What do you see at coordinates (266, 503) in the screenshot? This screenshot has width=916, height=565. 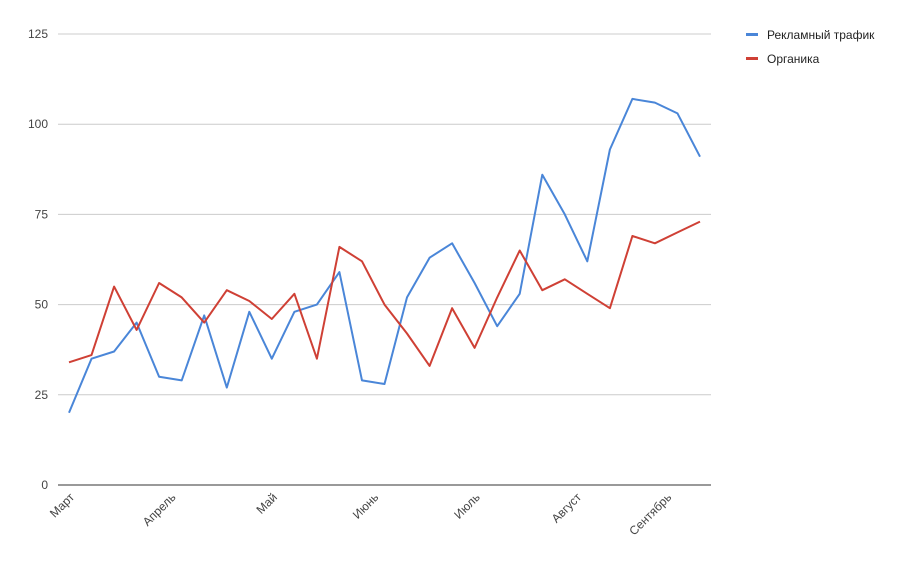 I see `x-tick-label: Май` at bounding box center [266, 503].